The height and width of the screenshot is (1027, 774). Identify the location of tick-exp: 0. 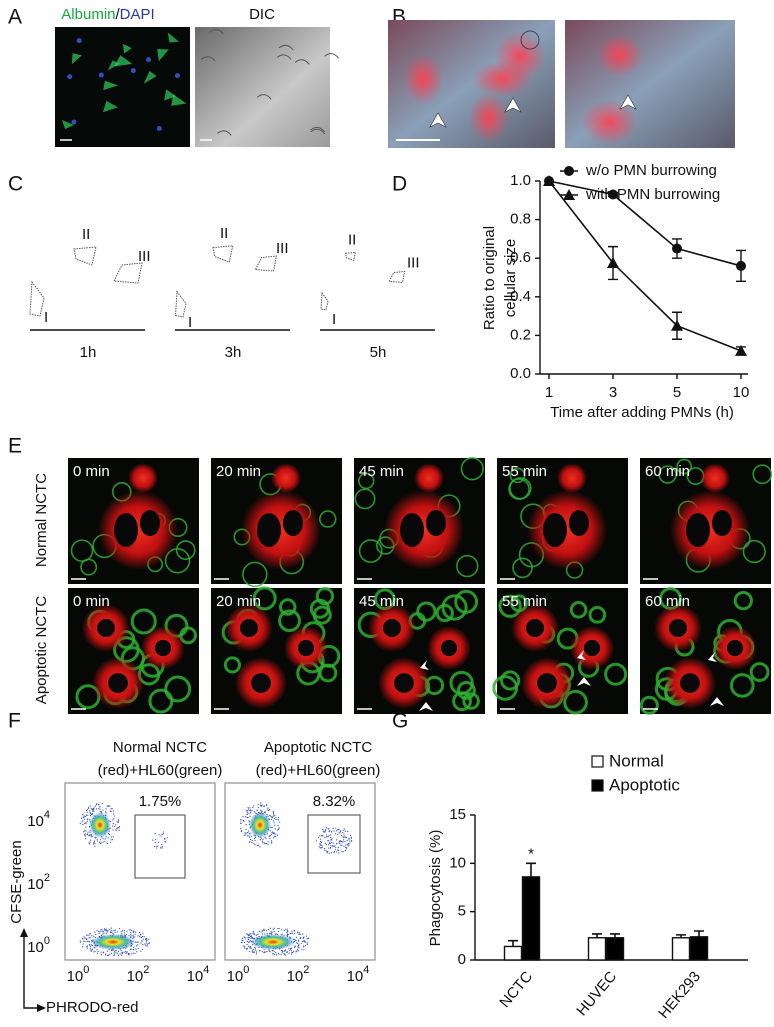
(246, 970).